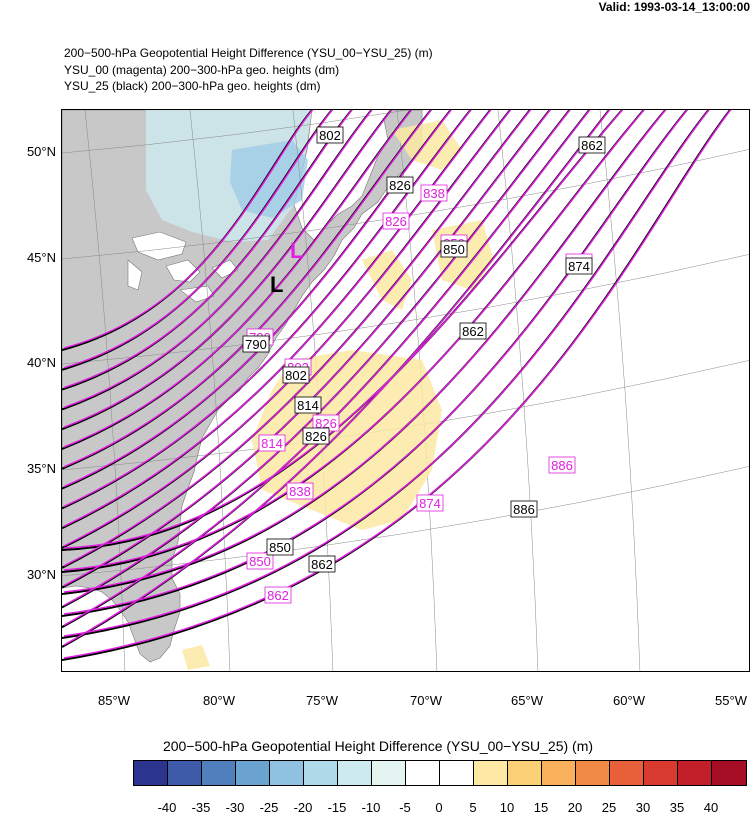 This screenshot has width=756, height=816. I want to click on ysu00-contour-label-text: 862, so click(278, 595).